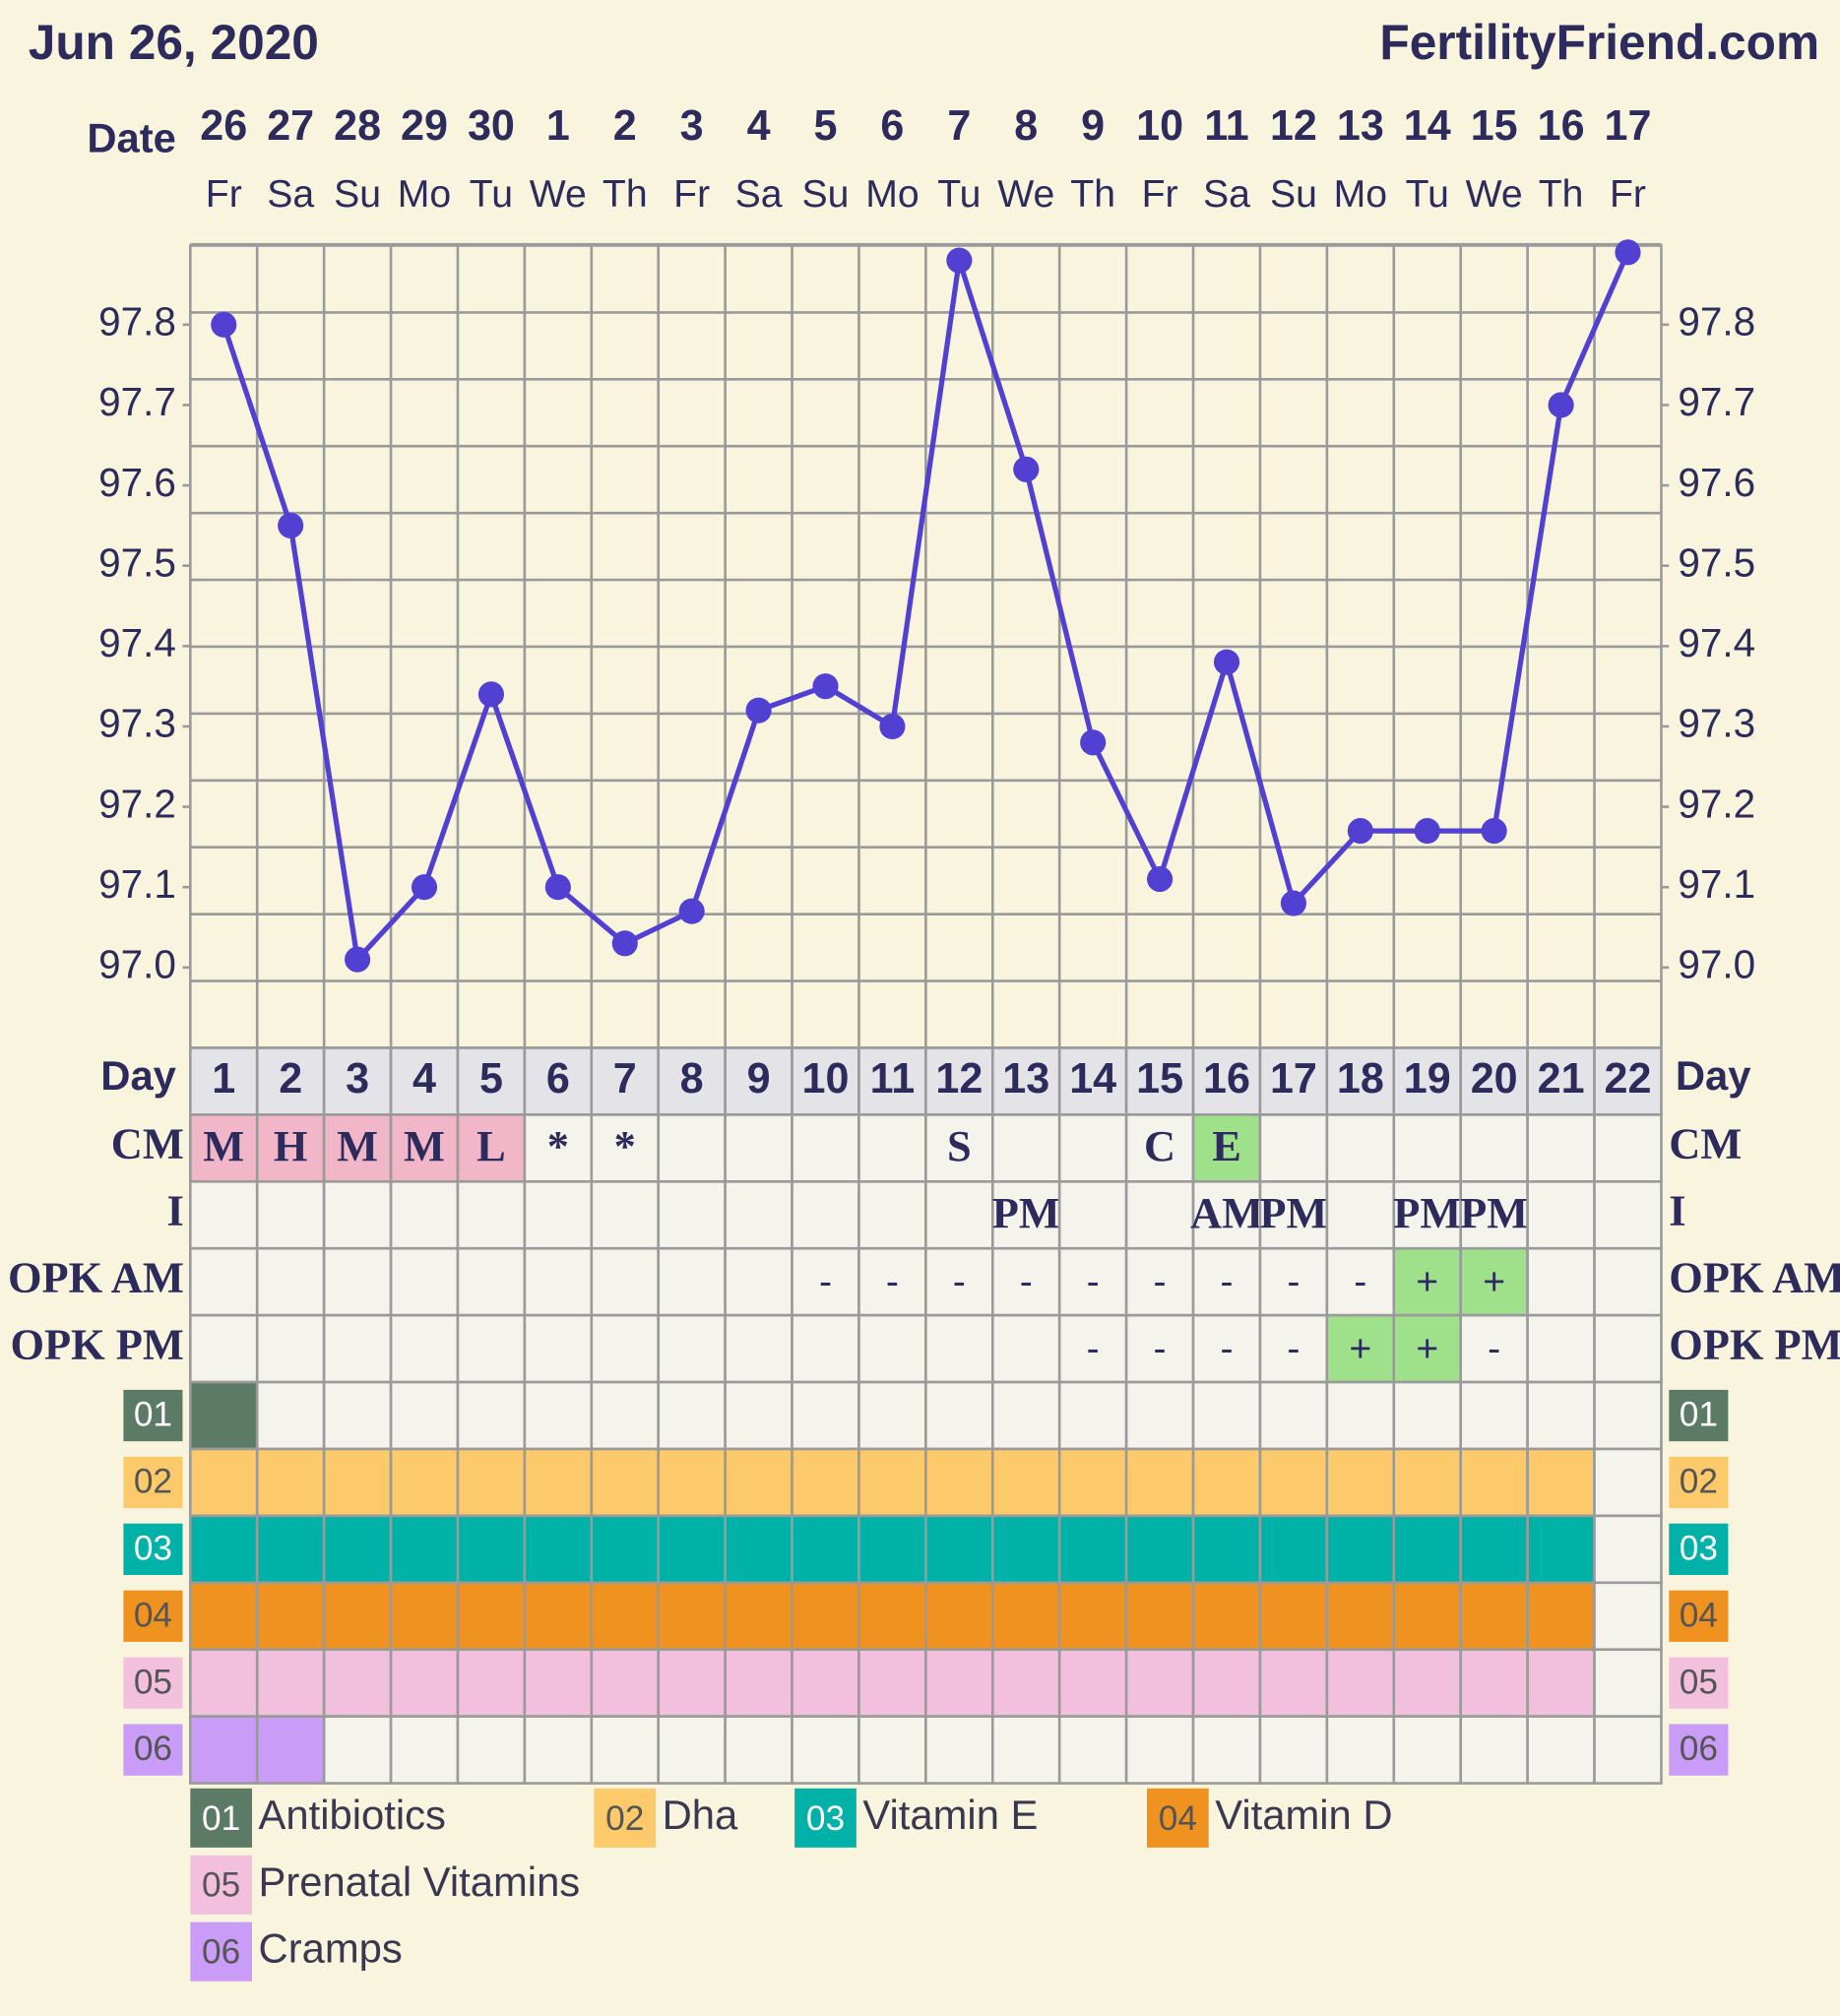 This screenshot has width=1840, height=2016. I want to click on date-label: 15, so click(1494, 126).